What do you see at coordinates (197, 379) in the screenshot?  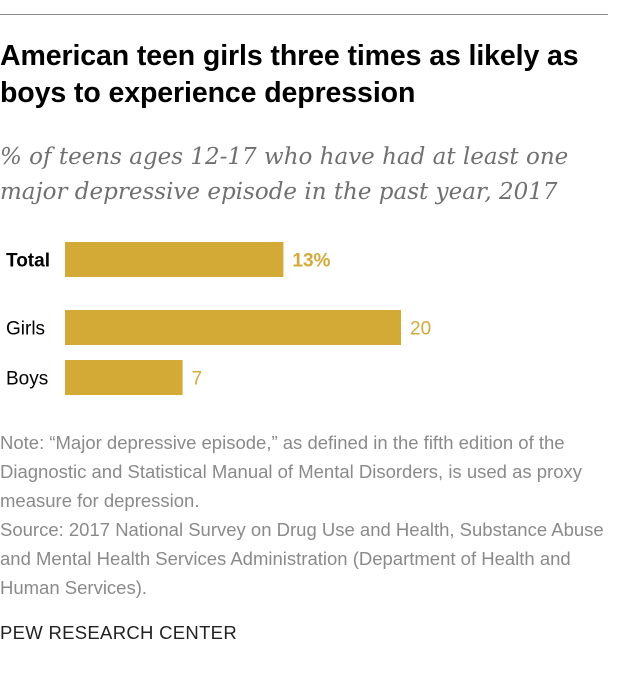 I see `value-label-boys: 7` at bounding box center [197, 379].